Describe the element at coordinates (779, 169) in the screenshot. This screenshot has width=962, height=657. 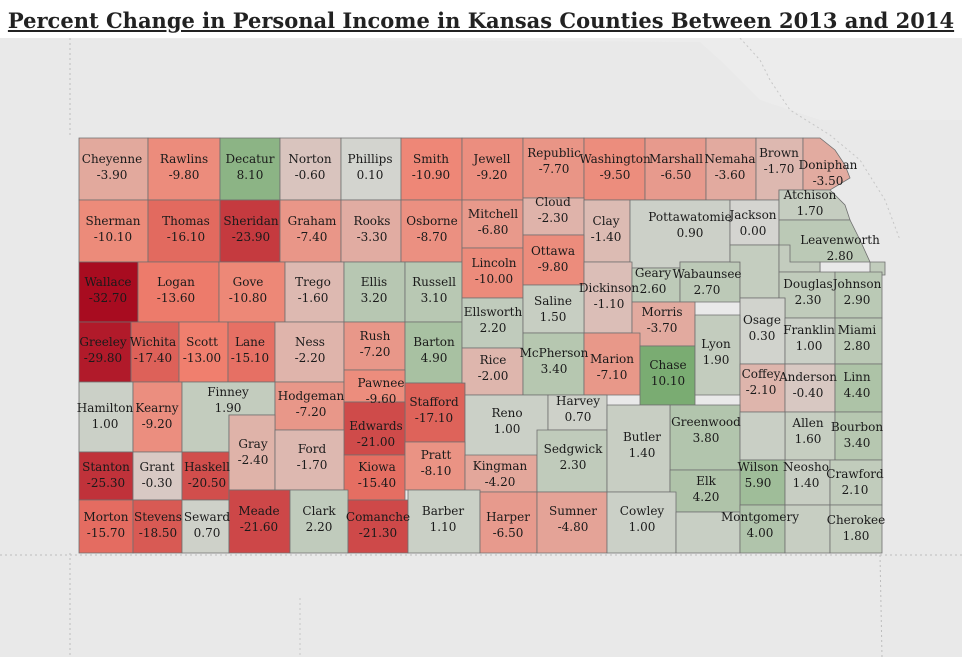
I see `county-value-label: -1.70` at that location.